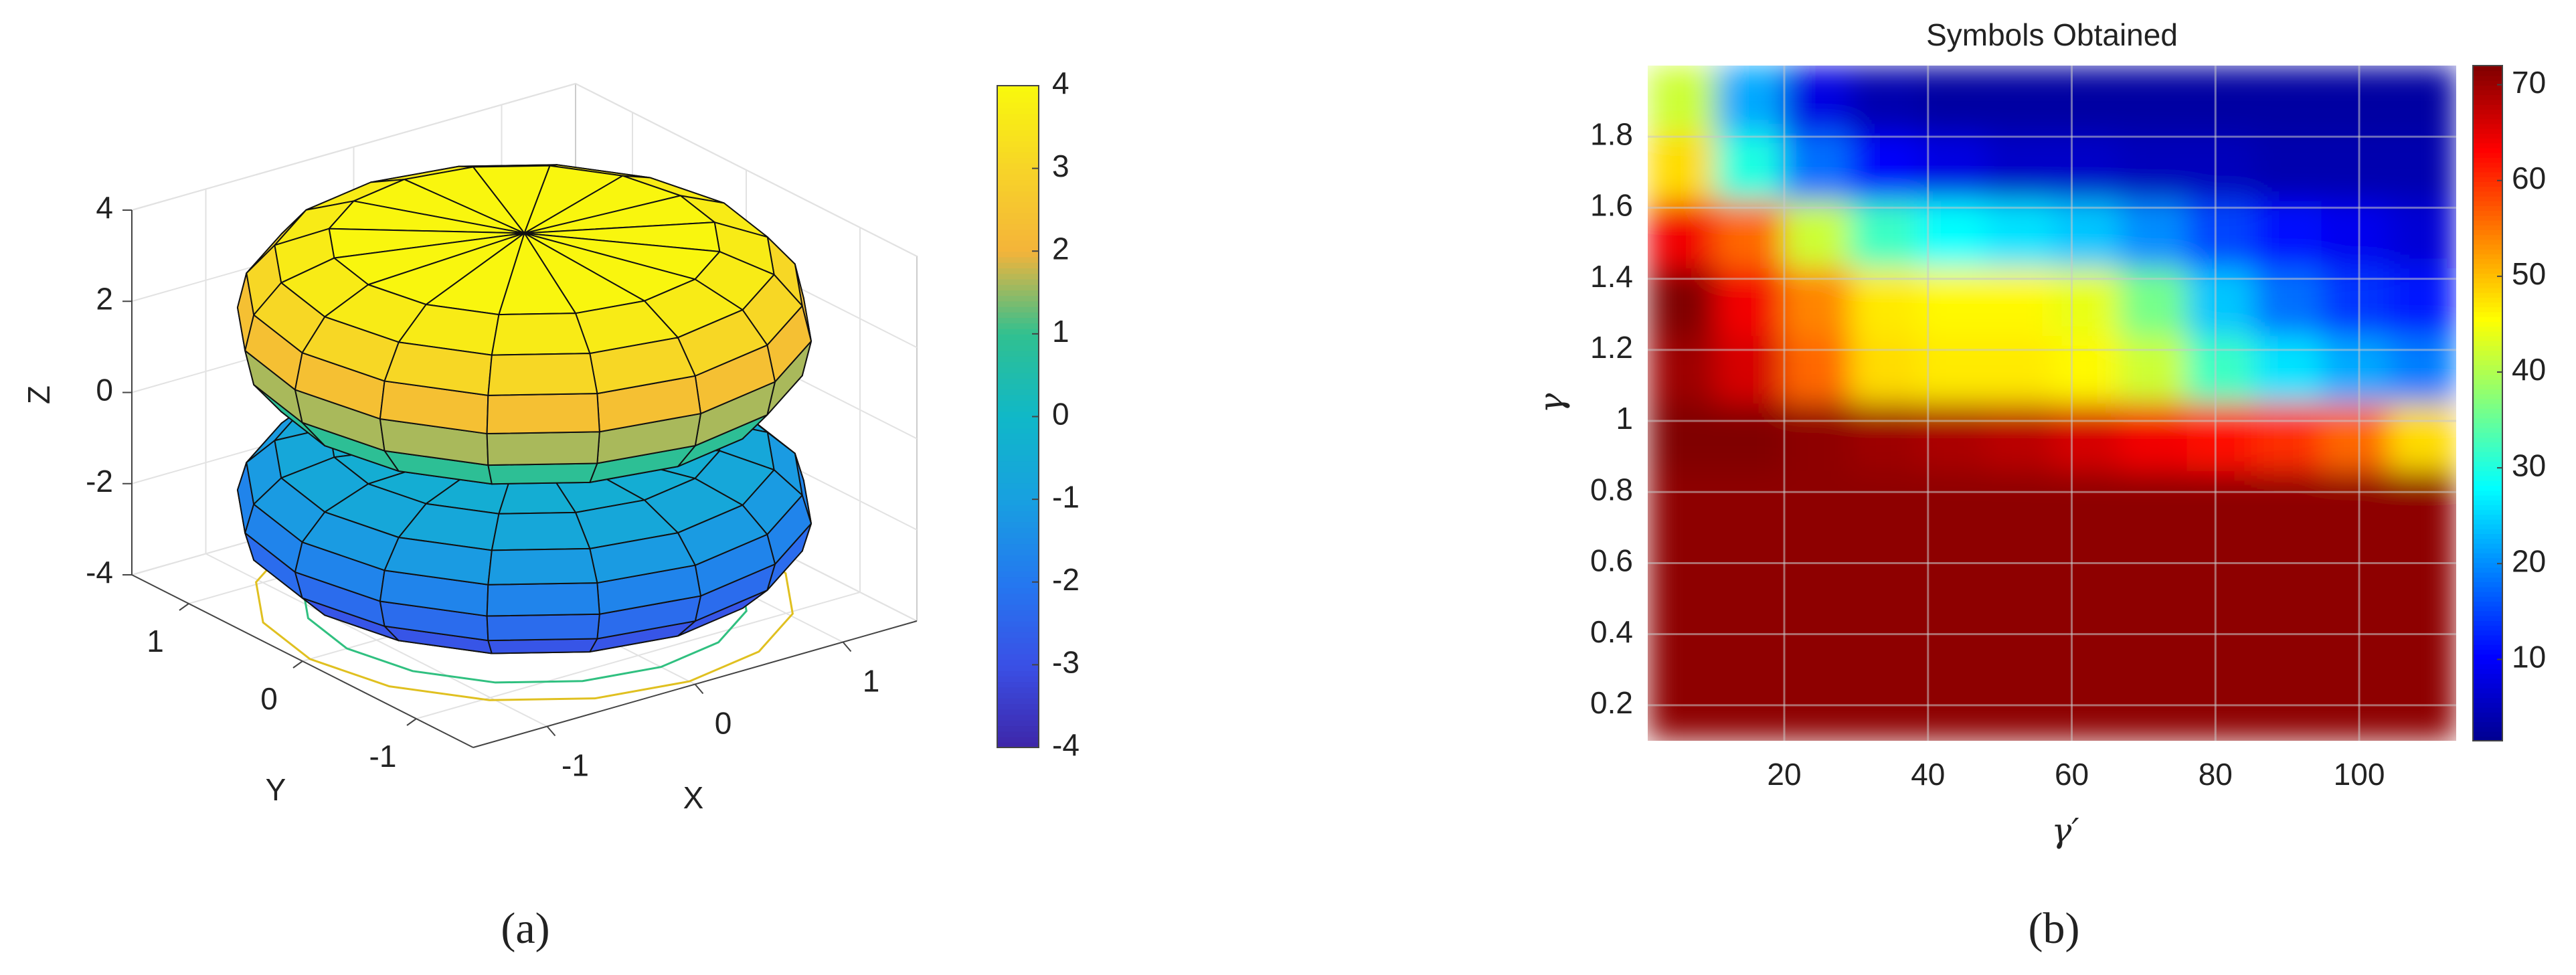 The width and height of the screenshot is (2576, 975). I want to click on y-axis-label: γ, so click(1551, 403).